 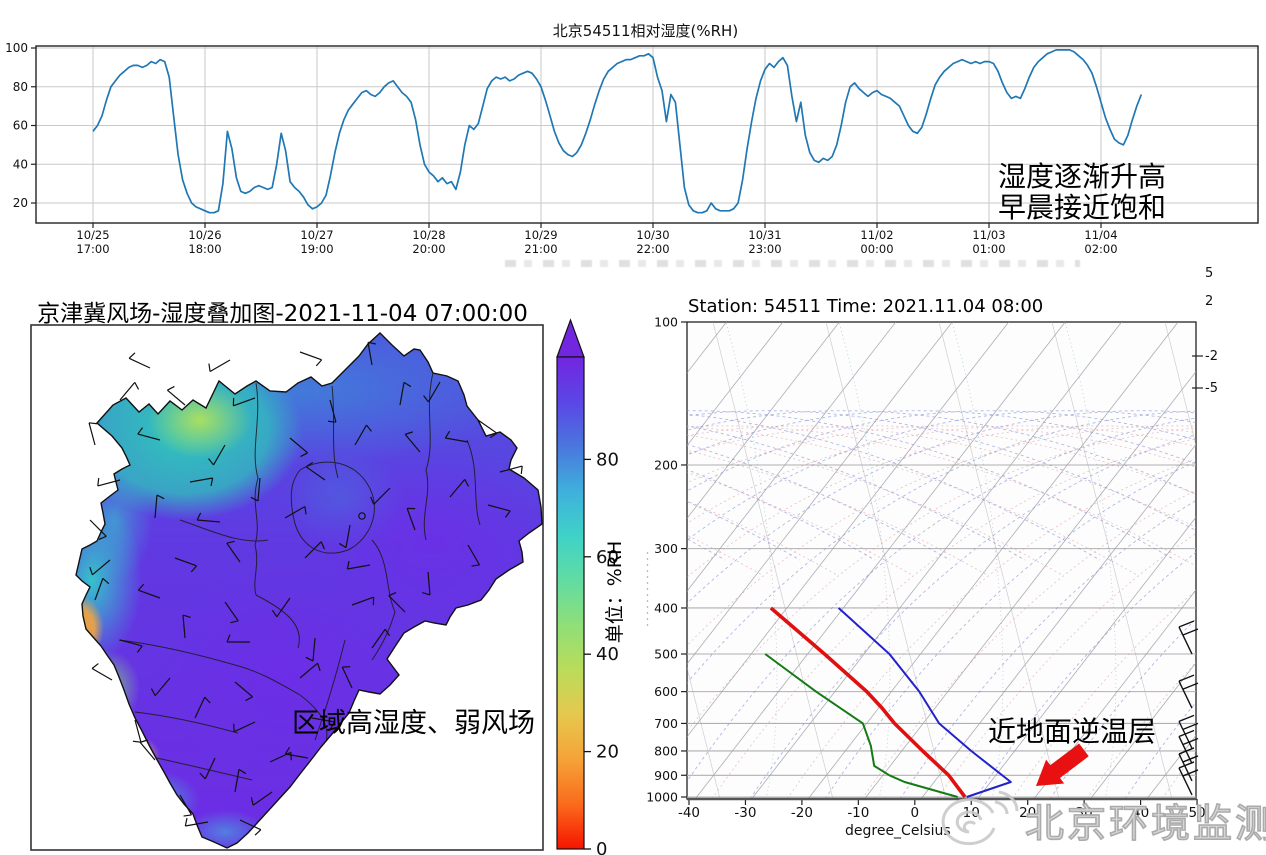 I want to click on svg-text: 400, so click(x=666, y=607).